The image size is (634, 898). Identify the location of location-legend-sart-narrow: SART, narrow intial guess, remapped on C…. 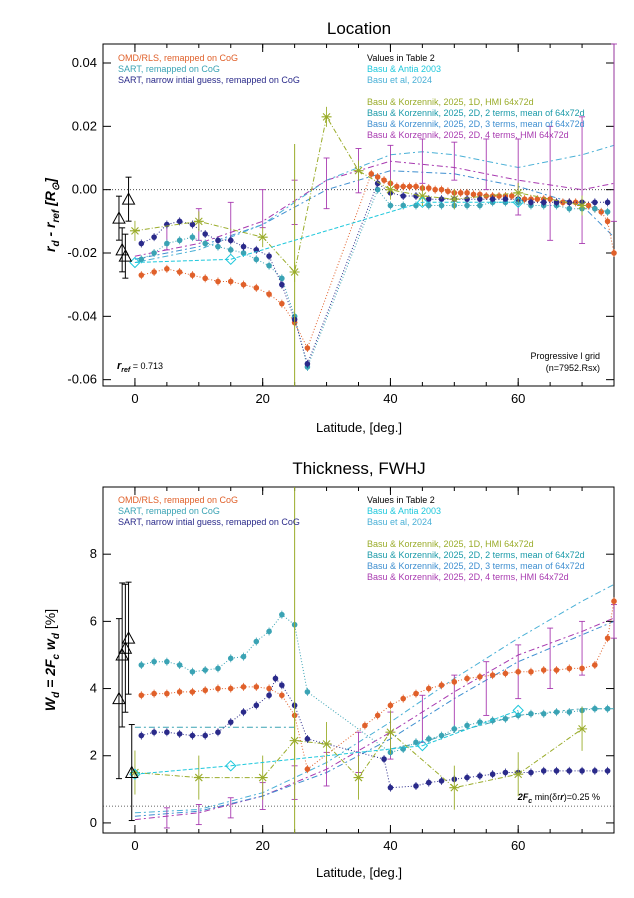
(209, 80).